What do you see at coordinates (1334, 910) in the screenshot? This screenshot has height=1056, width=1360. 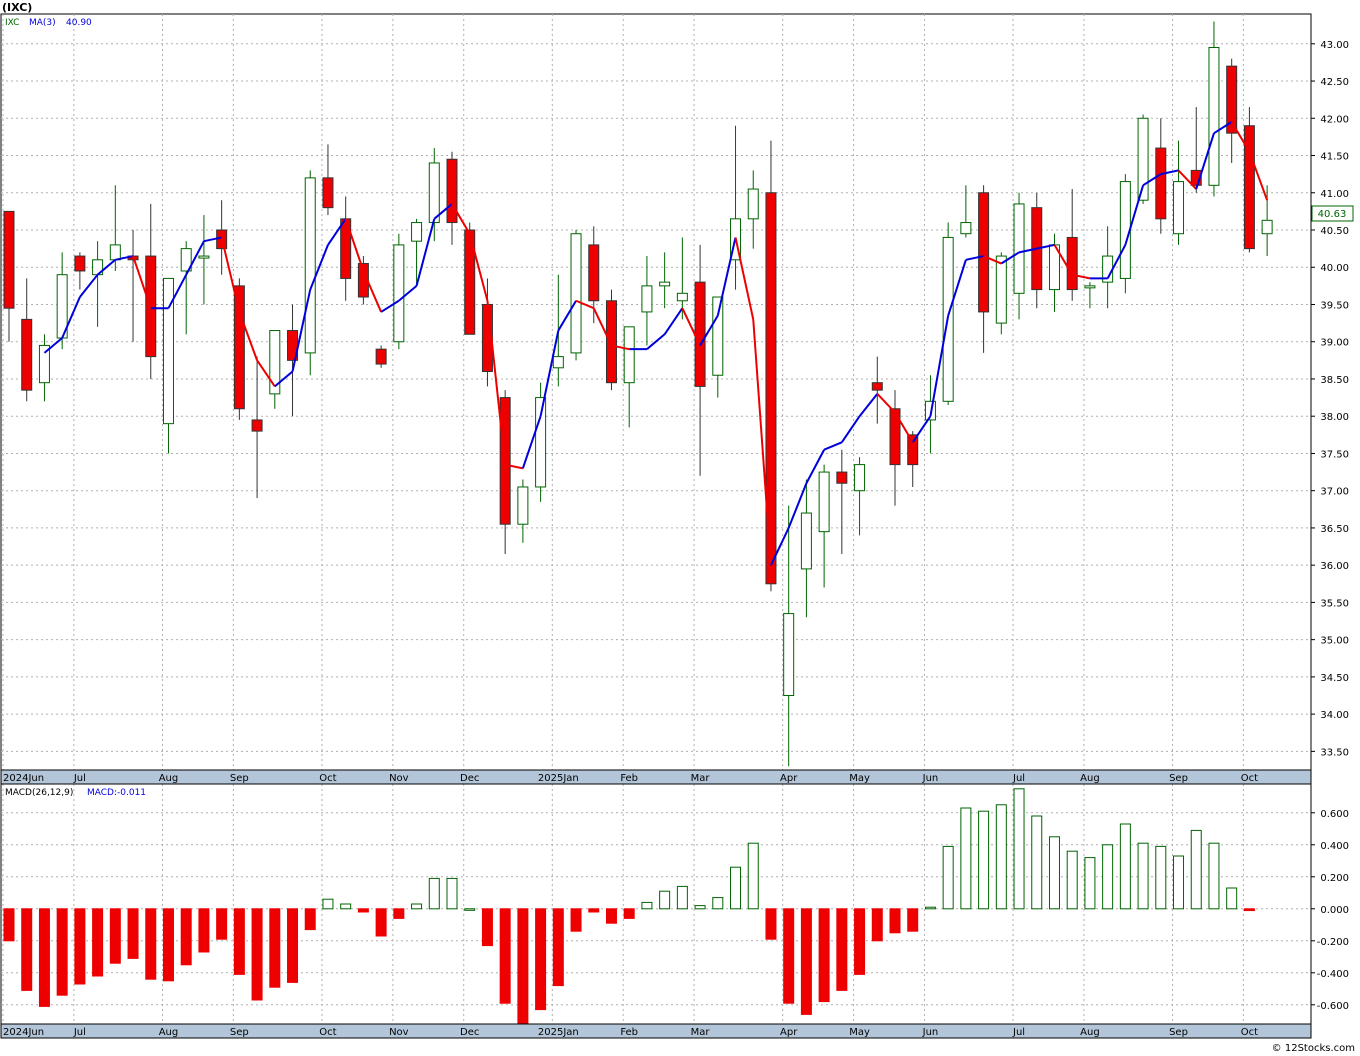 I see `macd-tick-label: 0.000` at bounding box center [1334, 910].